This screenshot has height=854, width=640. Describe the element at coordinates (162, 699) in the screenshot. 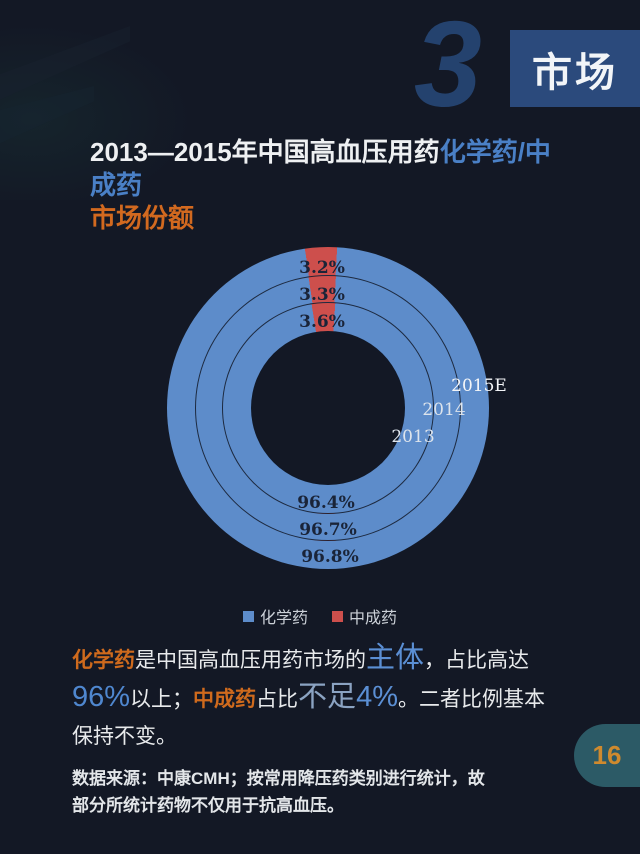

I see `analysis-text-3: 以上；` at that location.